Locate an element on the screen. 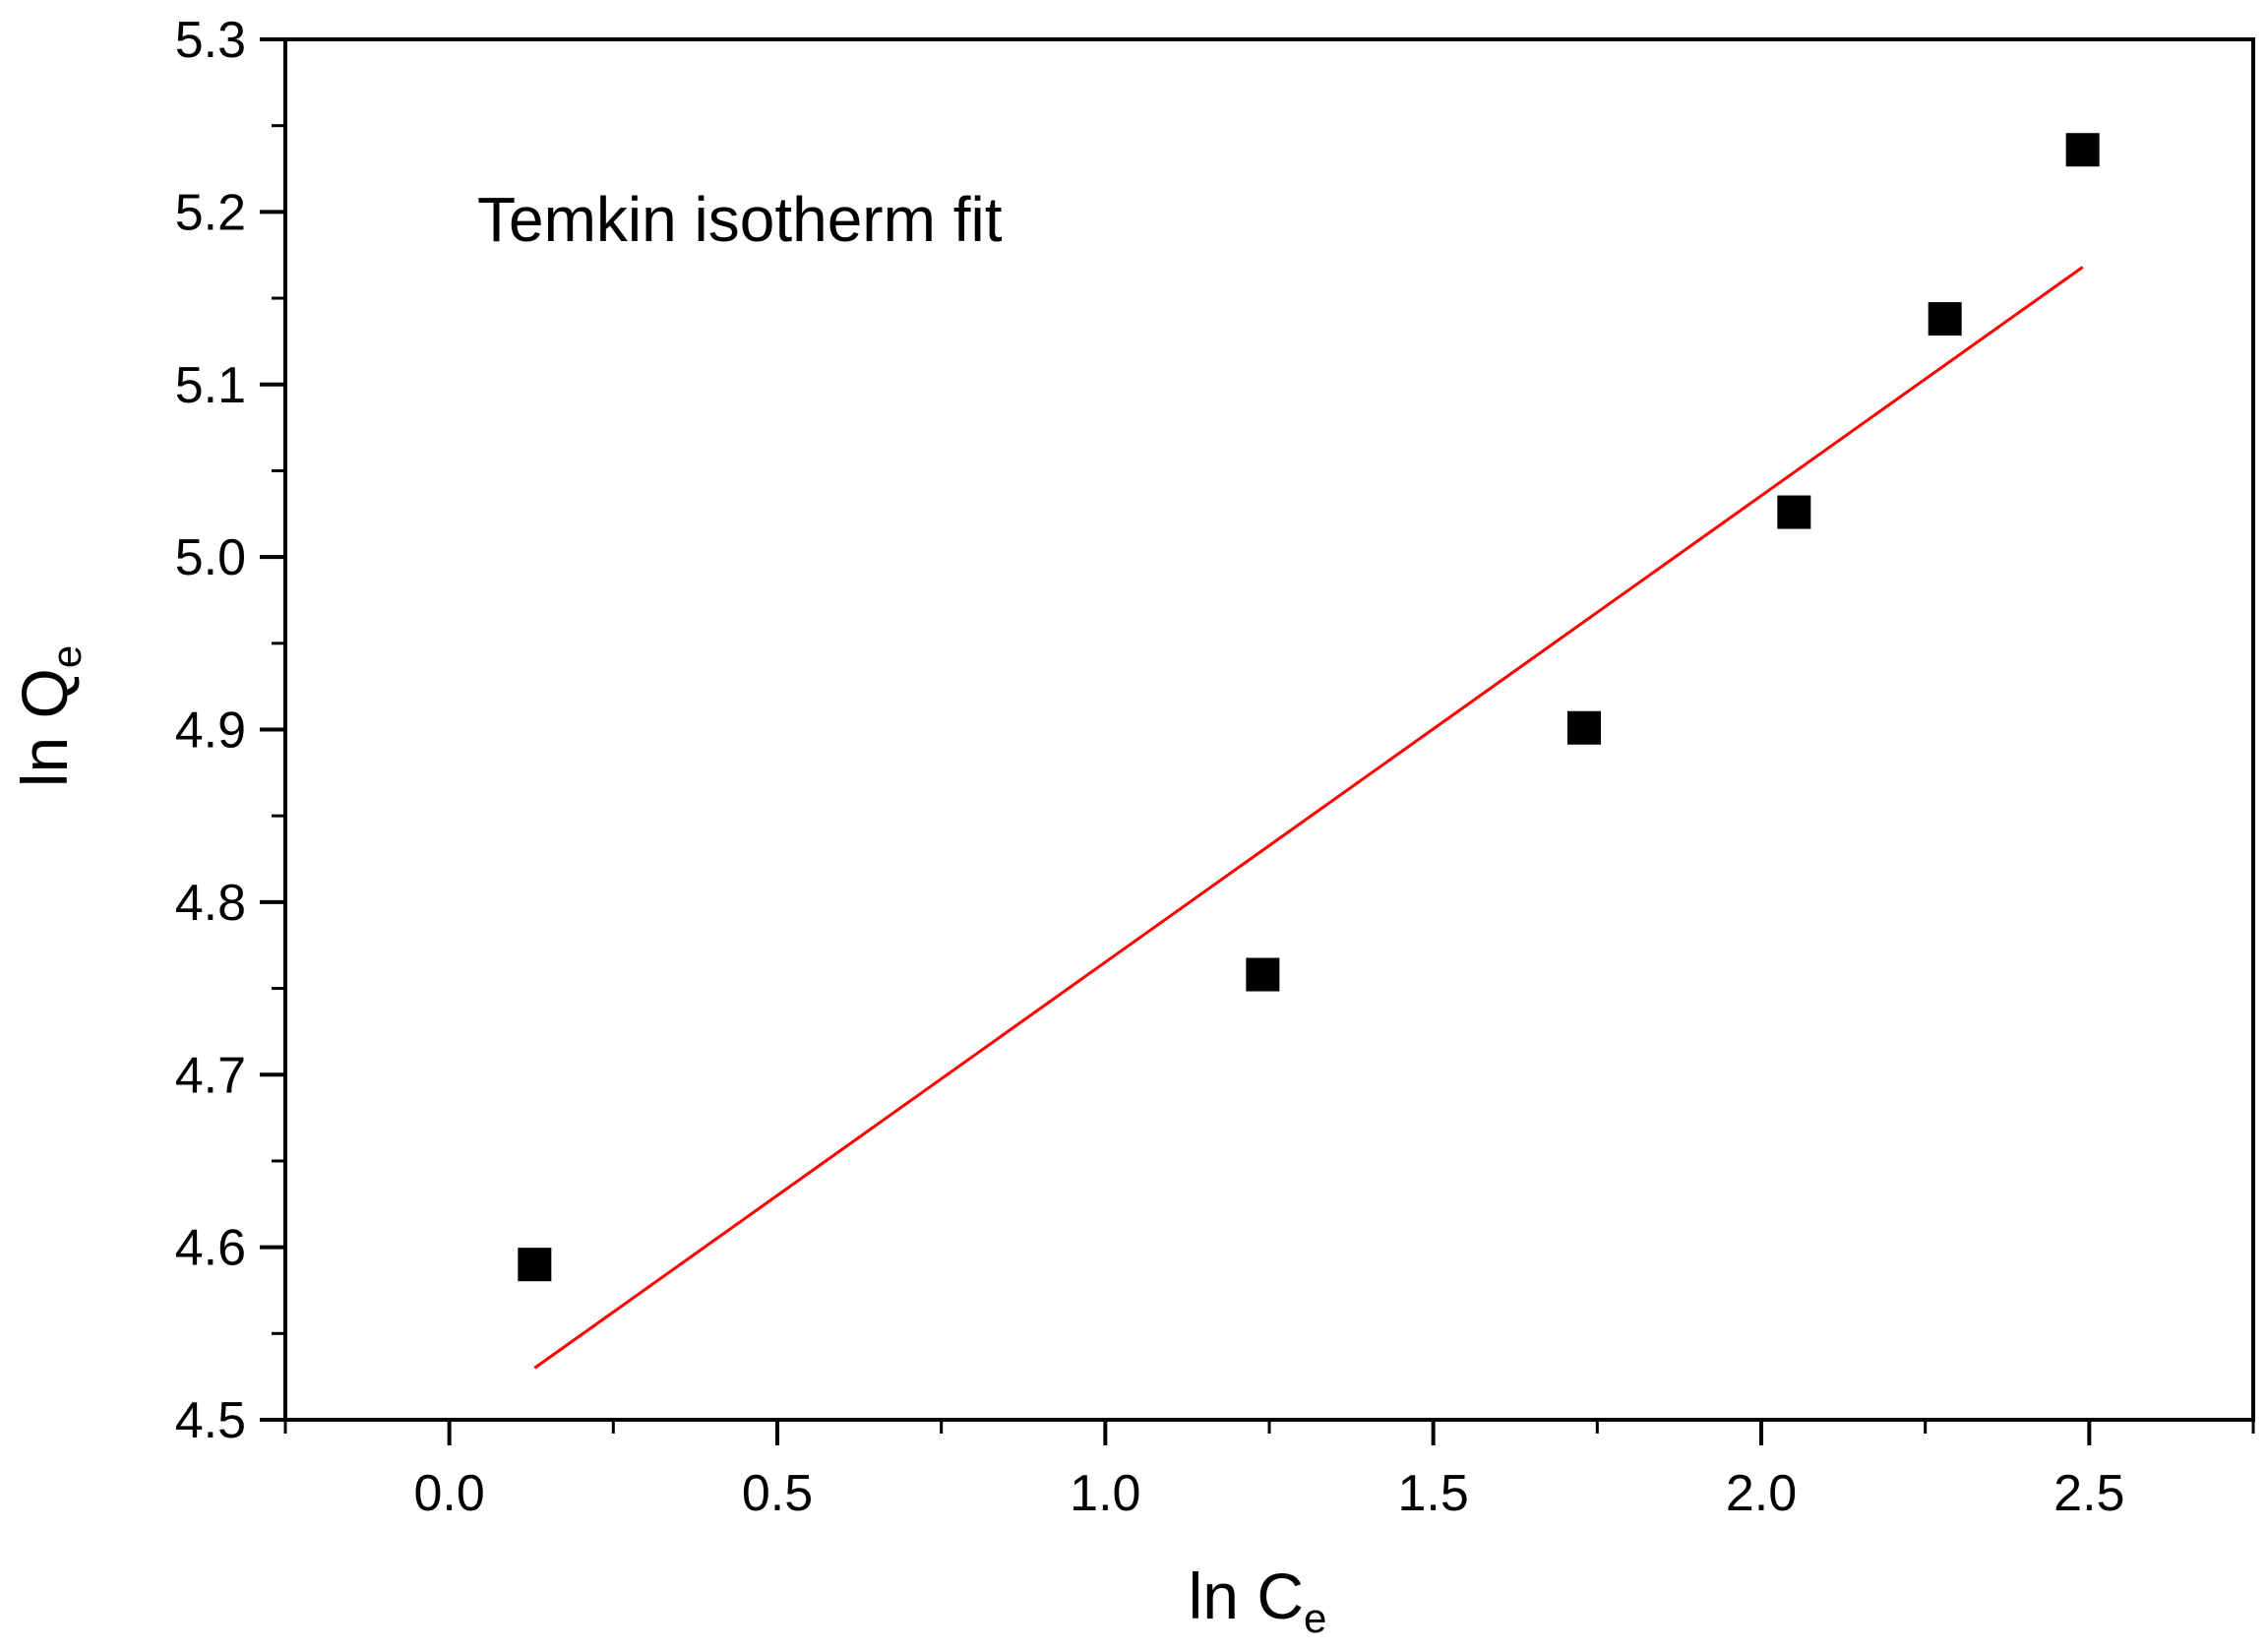  y-axis-label-sub: e is located at coordinates (66, 656).